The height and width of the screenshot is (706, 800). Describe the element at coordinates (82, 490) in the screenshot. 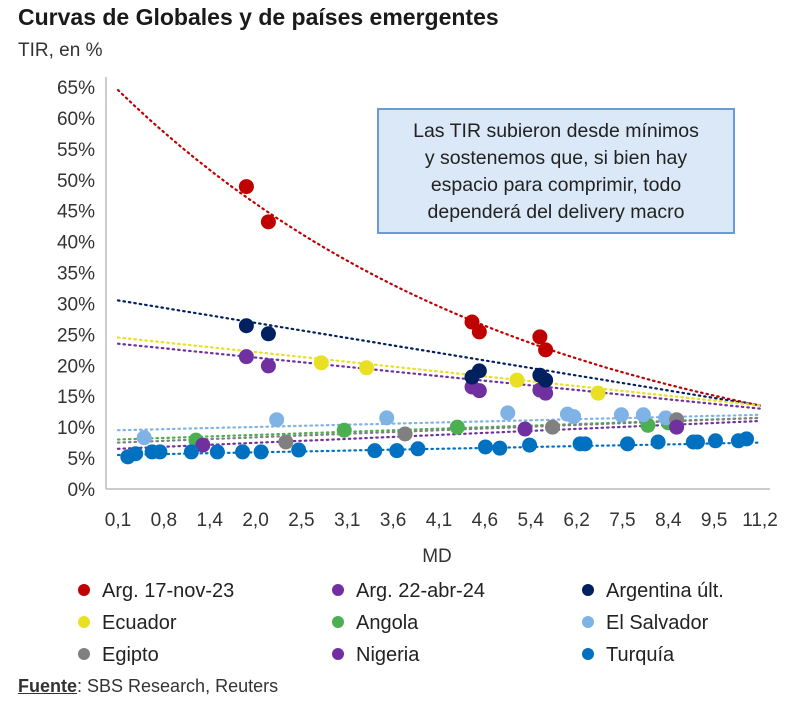

I see `y-tick-label: 0%` at that location.